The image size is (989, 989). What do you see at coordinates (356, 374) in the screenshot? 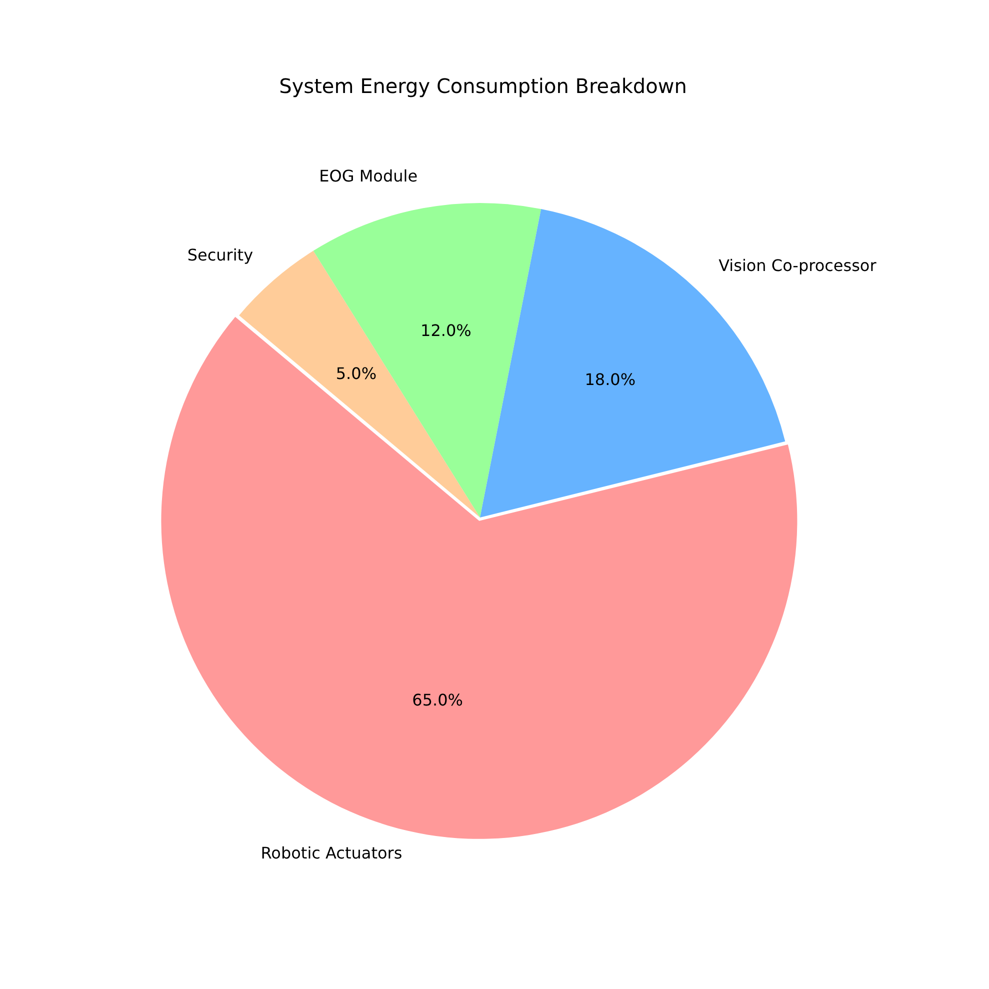
I see `data-label: 5.0%` at bounding box center [356, 374].